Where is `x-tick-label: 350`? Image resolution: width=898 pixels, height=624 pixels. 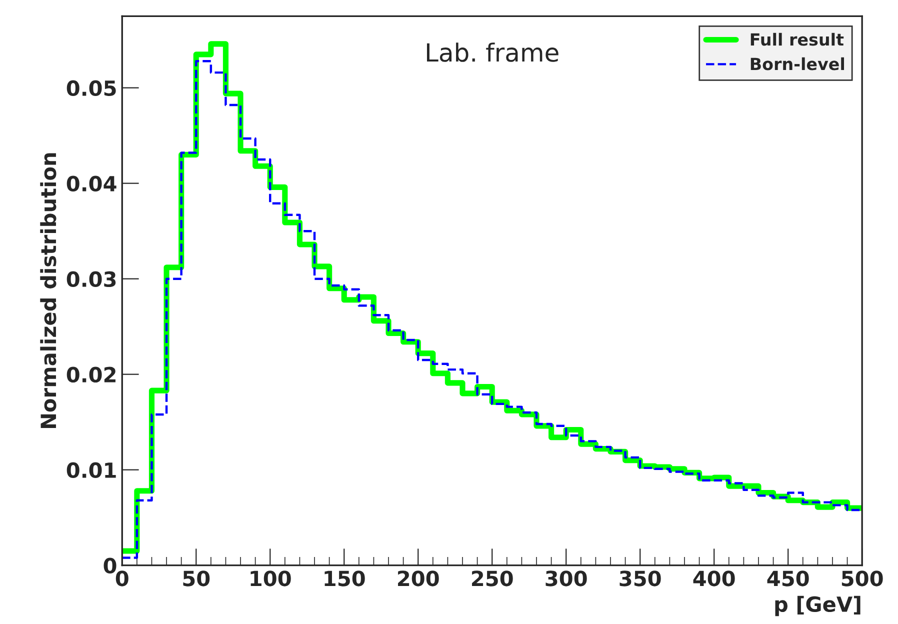 x-tick-label: 350 is located at coordinates (640, 578).